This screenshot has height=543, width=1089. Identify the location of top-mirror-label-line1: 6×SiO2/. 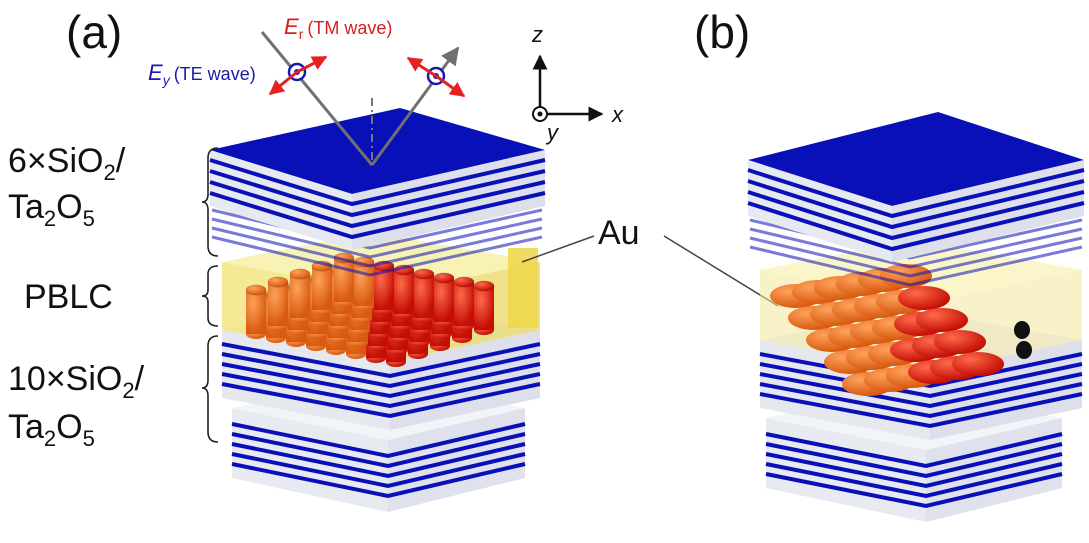
(67, 163).